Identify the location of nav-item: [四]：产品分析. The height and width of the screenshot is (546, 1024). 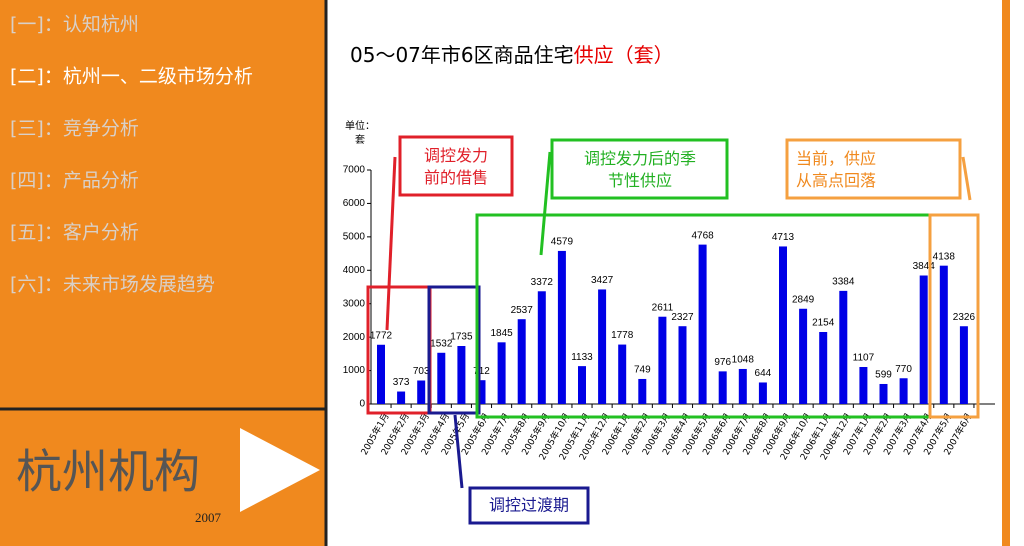
(74, 181).